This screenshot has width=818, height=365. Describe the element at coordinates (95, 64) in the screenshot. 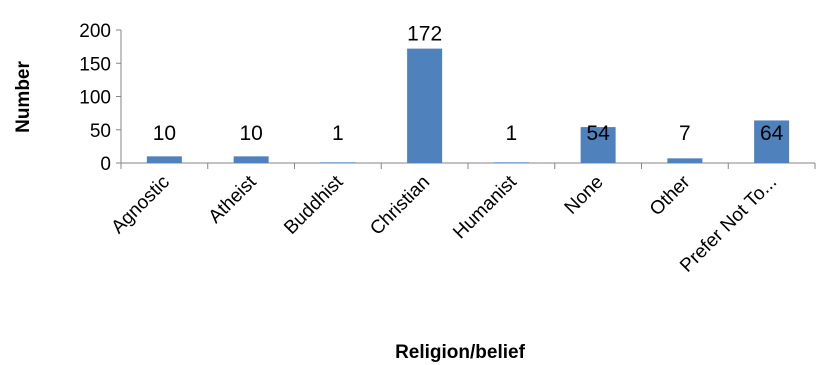

I see `y-tick-label: 150` at that location.